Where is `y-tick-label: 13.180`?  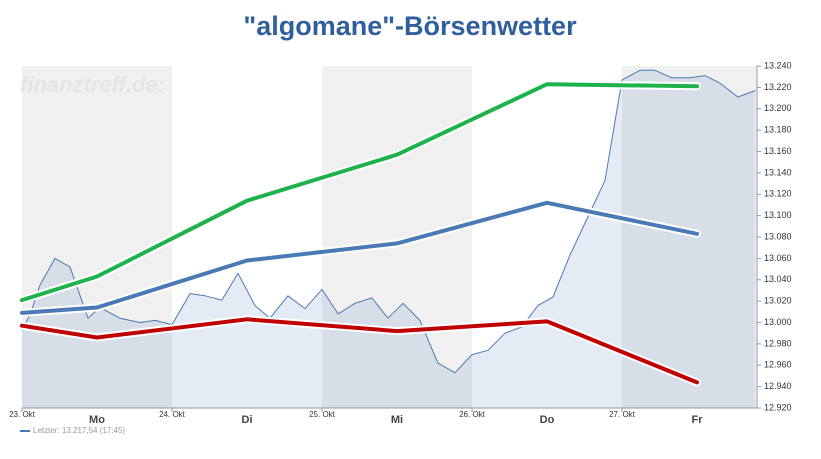 y-tick-label: 13.180 is located at coordinates (778, 130).